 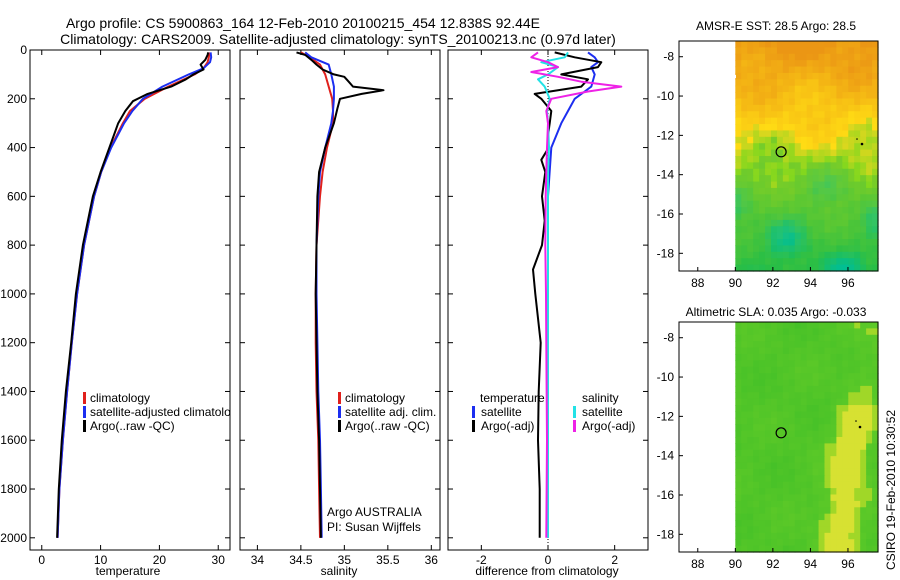 I want to click on sla-map-title: Altimetric SLA: 0.035 Argo: -0.033, so click(x=776, y=312).